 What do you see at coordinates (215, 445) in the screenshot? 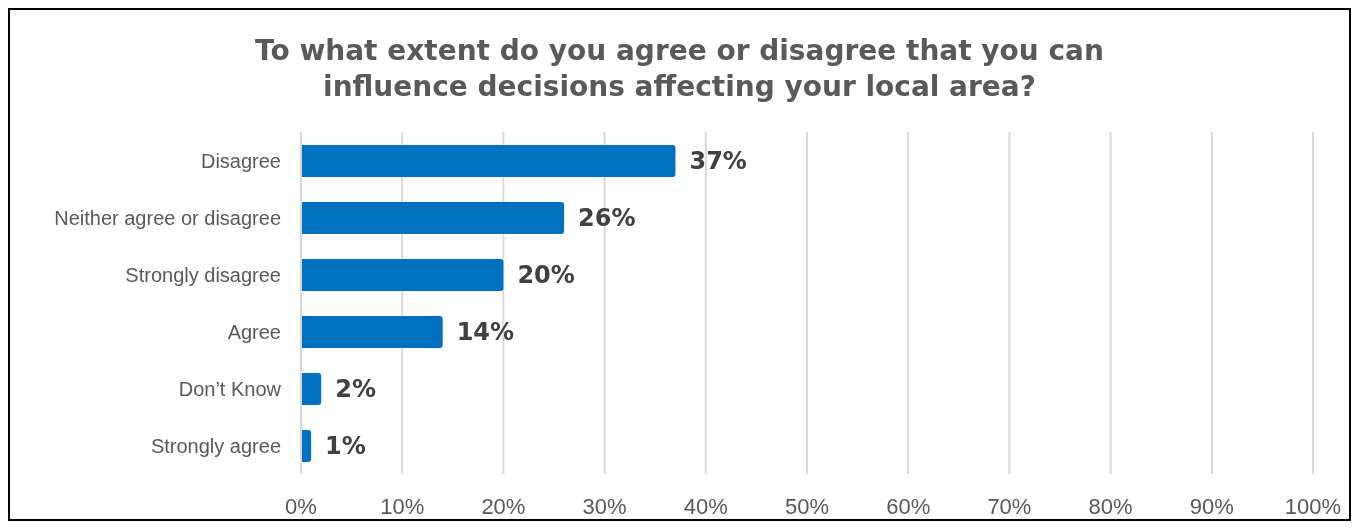
I see `y-tick-label: Strongly agree` at bounding box center [215, 445].